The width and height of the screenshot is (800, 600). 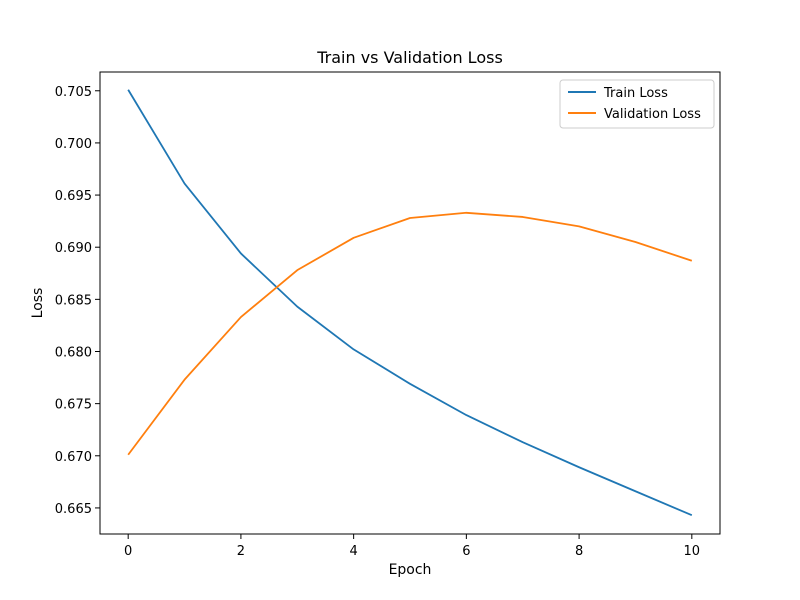 What do you see at coordinates (73, 405) in the screenshot?
I see `y-tick-label: 0.675` at bounding box center [73, 405].